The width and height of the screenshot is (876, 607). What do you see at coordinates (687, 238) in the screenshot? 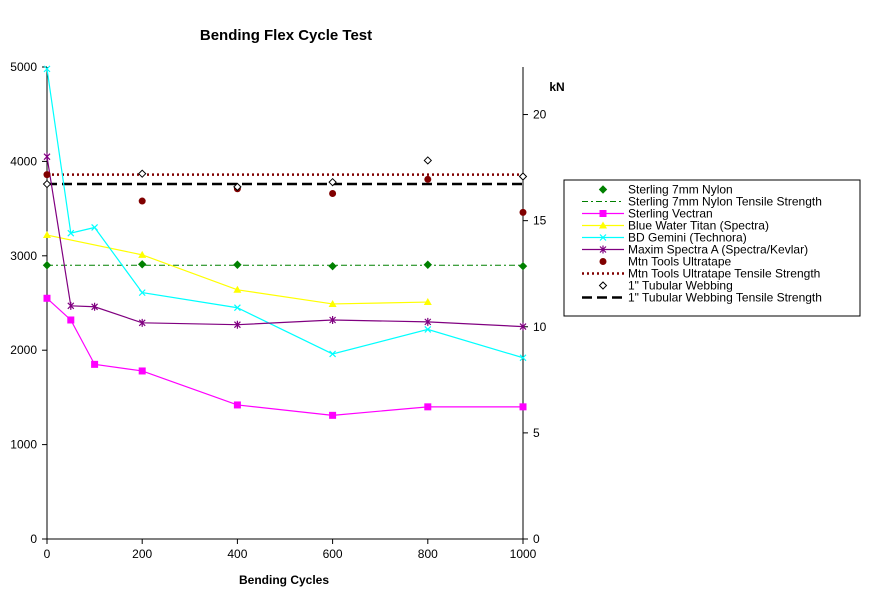
I see `legend-label: BD Gemini (Technora)` at bounding box center [687, 238].